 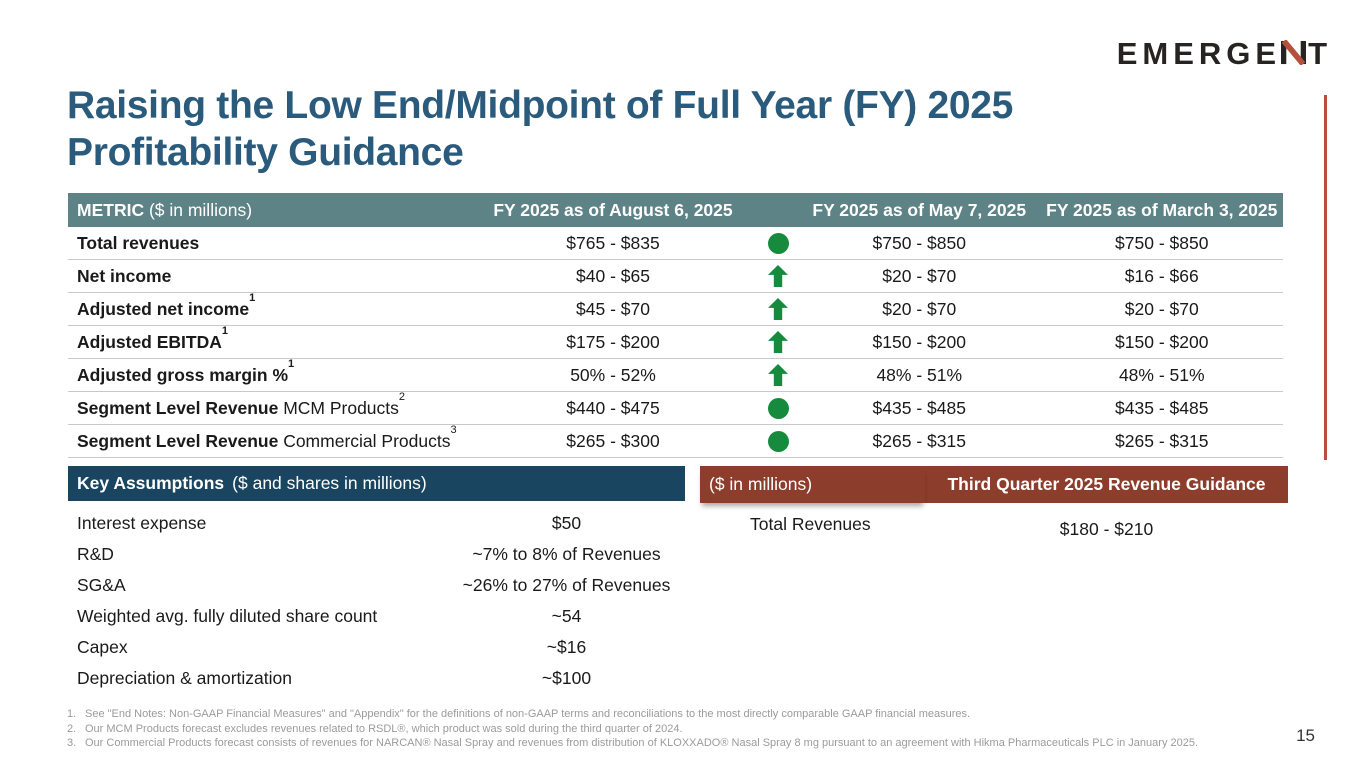 What do you see at coordinates (268, 210) in the screenshot?
I see `header-metric: METRIC ($ in millions)` at bounding box center [268, 210].